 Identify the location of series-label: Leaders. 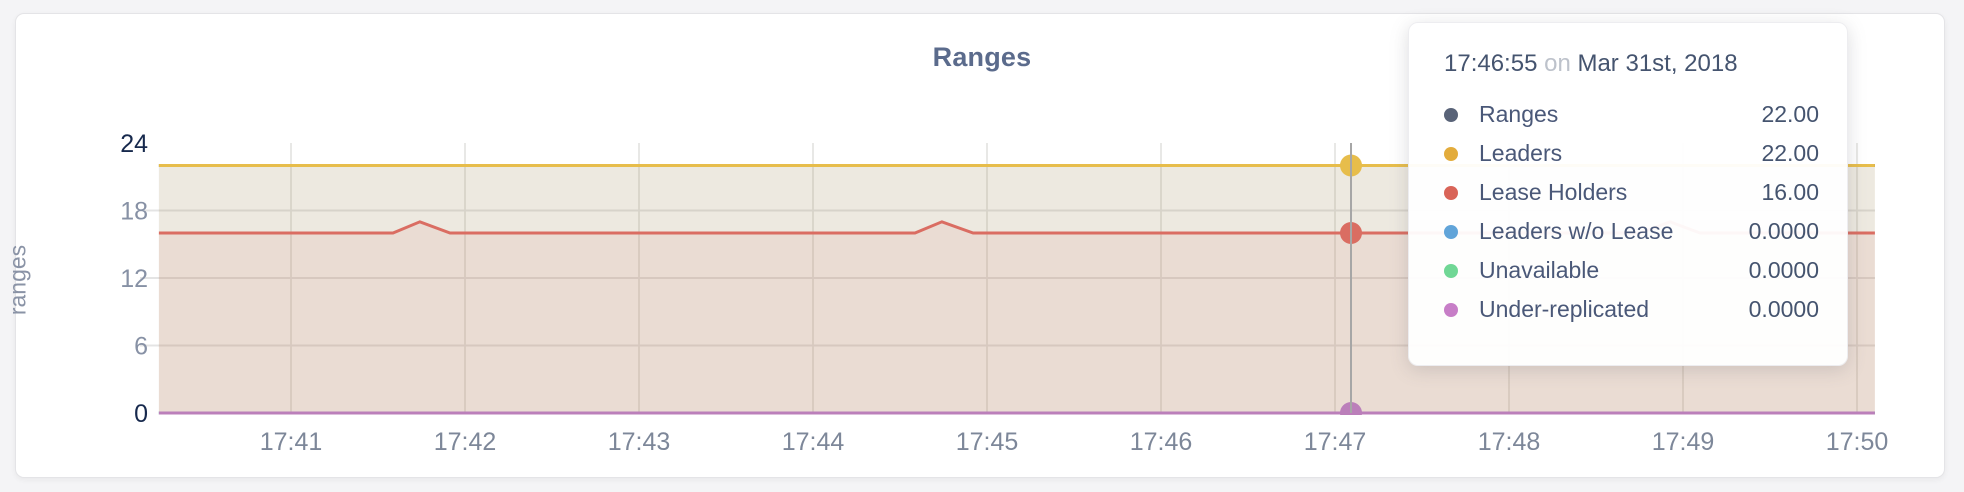
(1521, 153).